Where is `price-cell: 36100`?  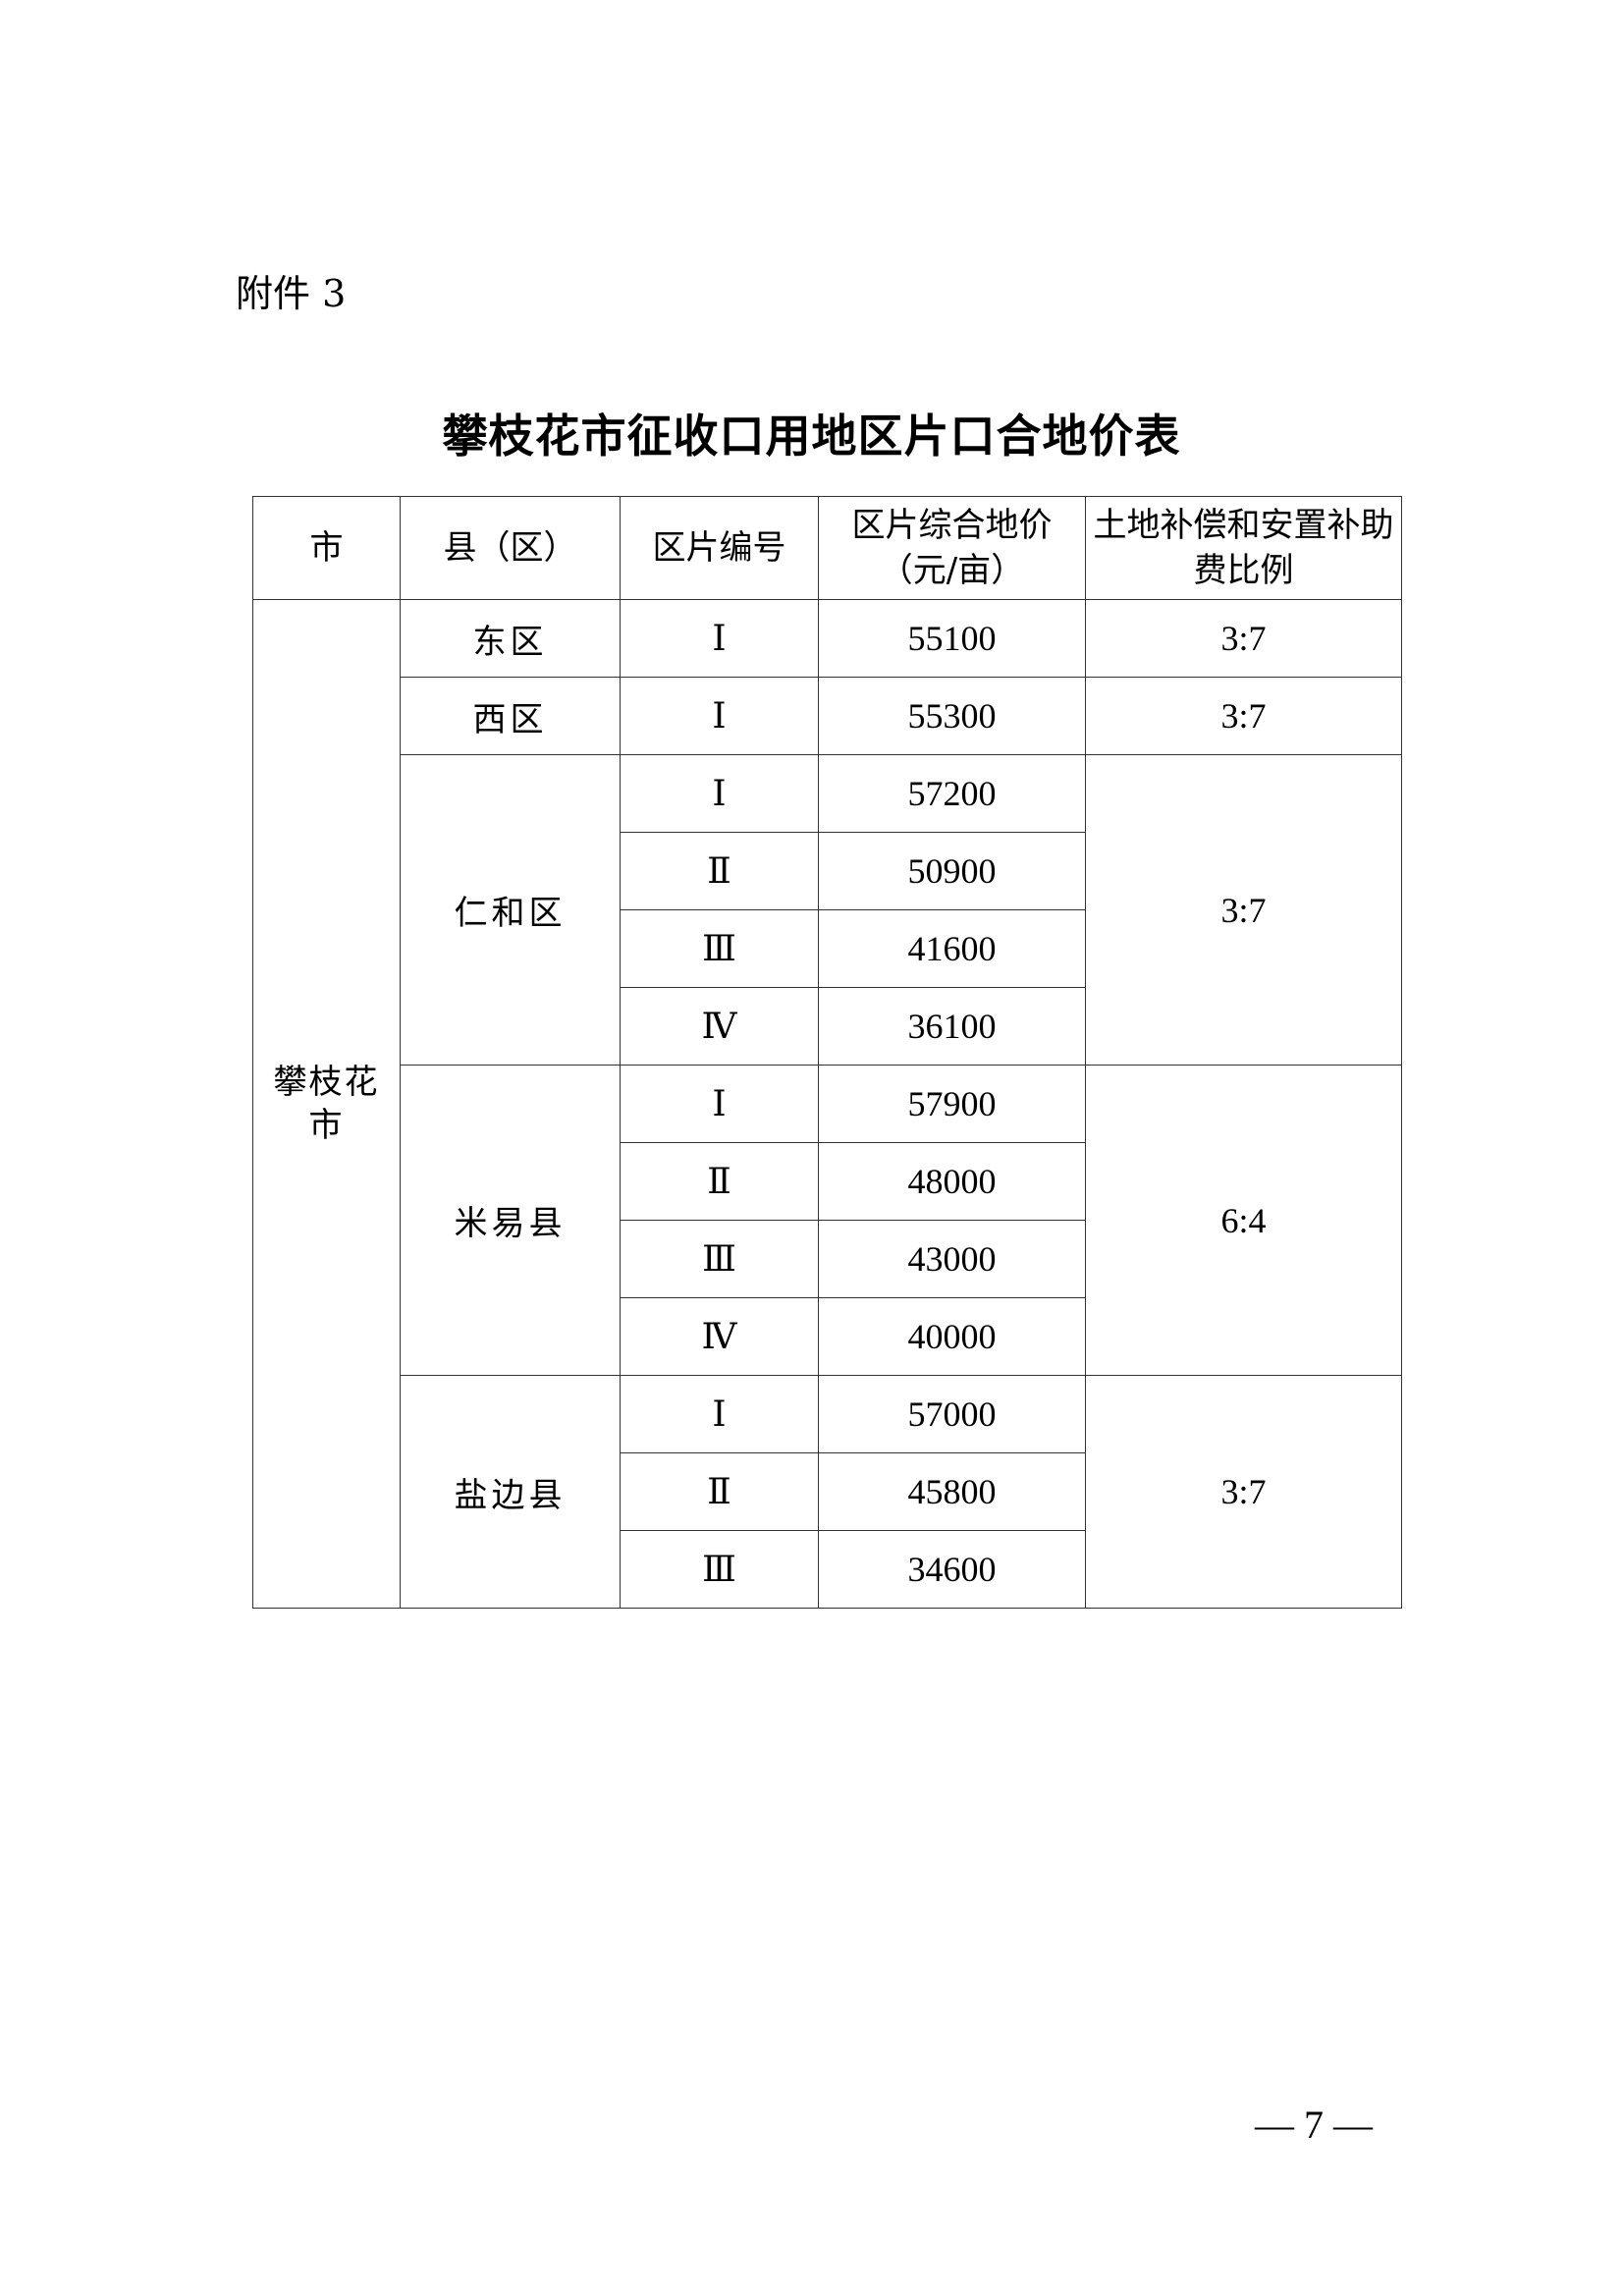 price-cell: 36100 is located at coordinates (952, 1026).